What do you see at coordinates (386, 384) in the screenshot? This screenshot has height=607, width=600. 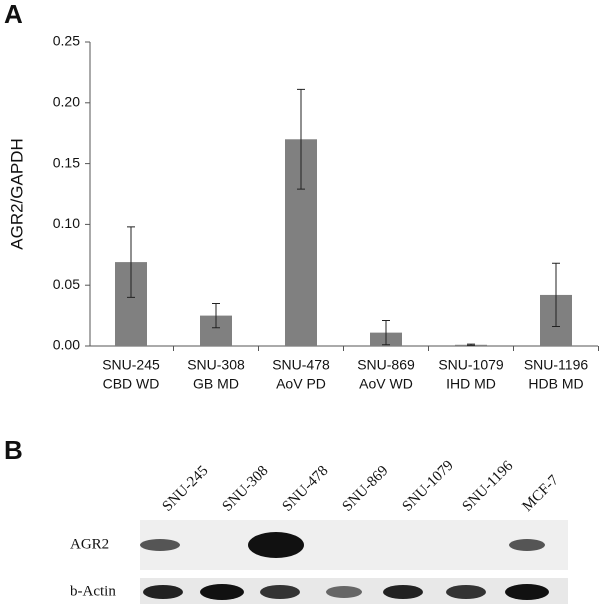 I see `x-tick-label: AoV WD` at bounding box center [386, 384].